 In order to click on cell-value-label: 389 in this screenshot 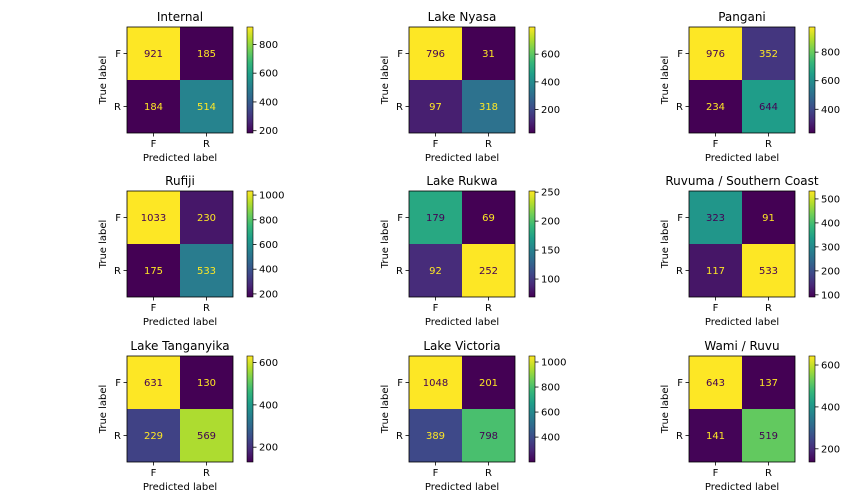, I will do `click(435, 436)`.